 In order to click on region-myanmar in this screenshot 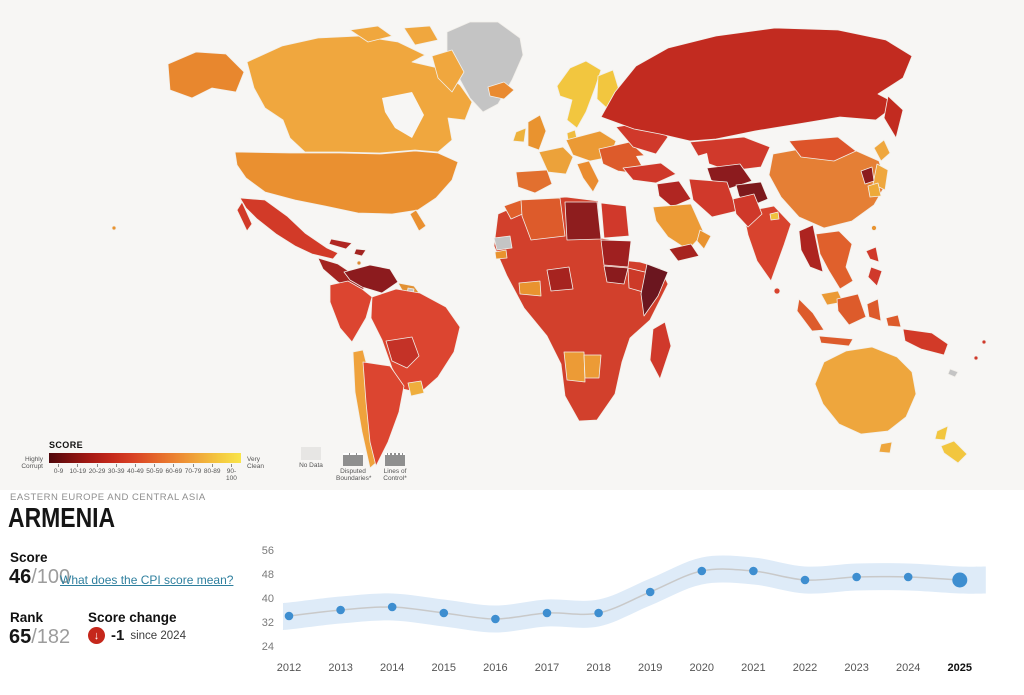, I will do `click(811, 248)`.